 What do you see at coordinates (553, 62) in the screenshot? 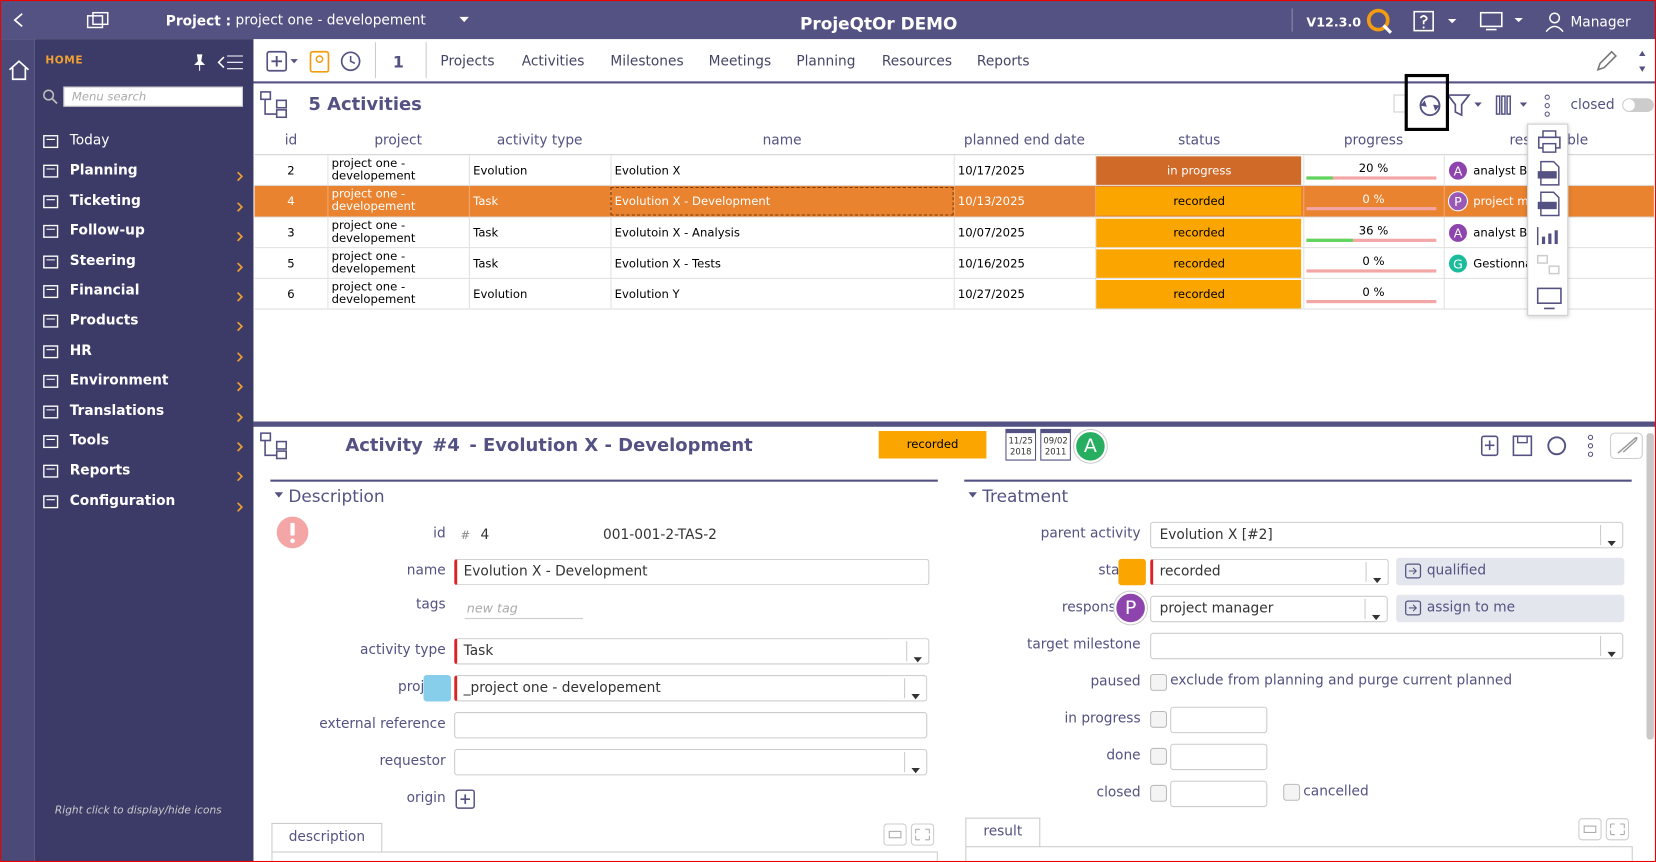
I see `nav-tab: Activities` at bounding box center [553, 62].